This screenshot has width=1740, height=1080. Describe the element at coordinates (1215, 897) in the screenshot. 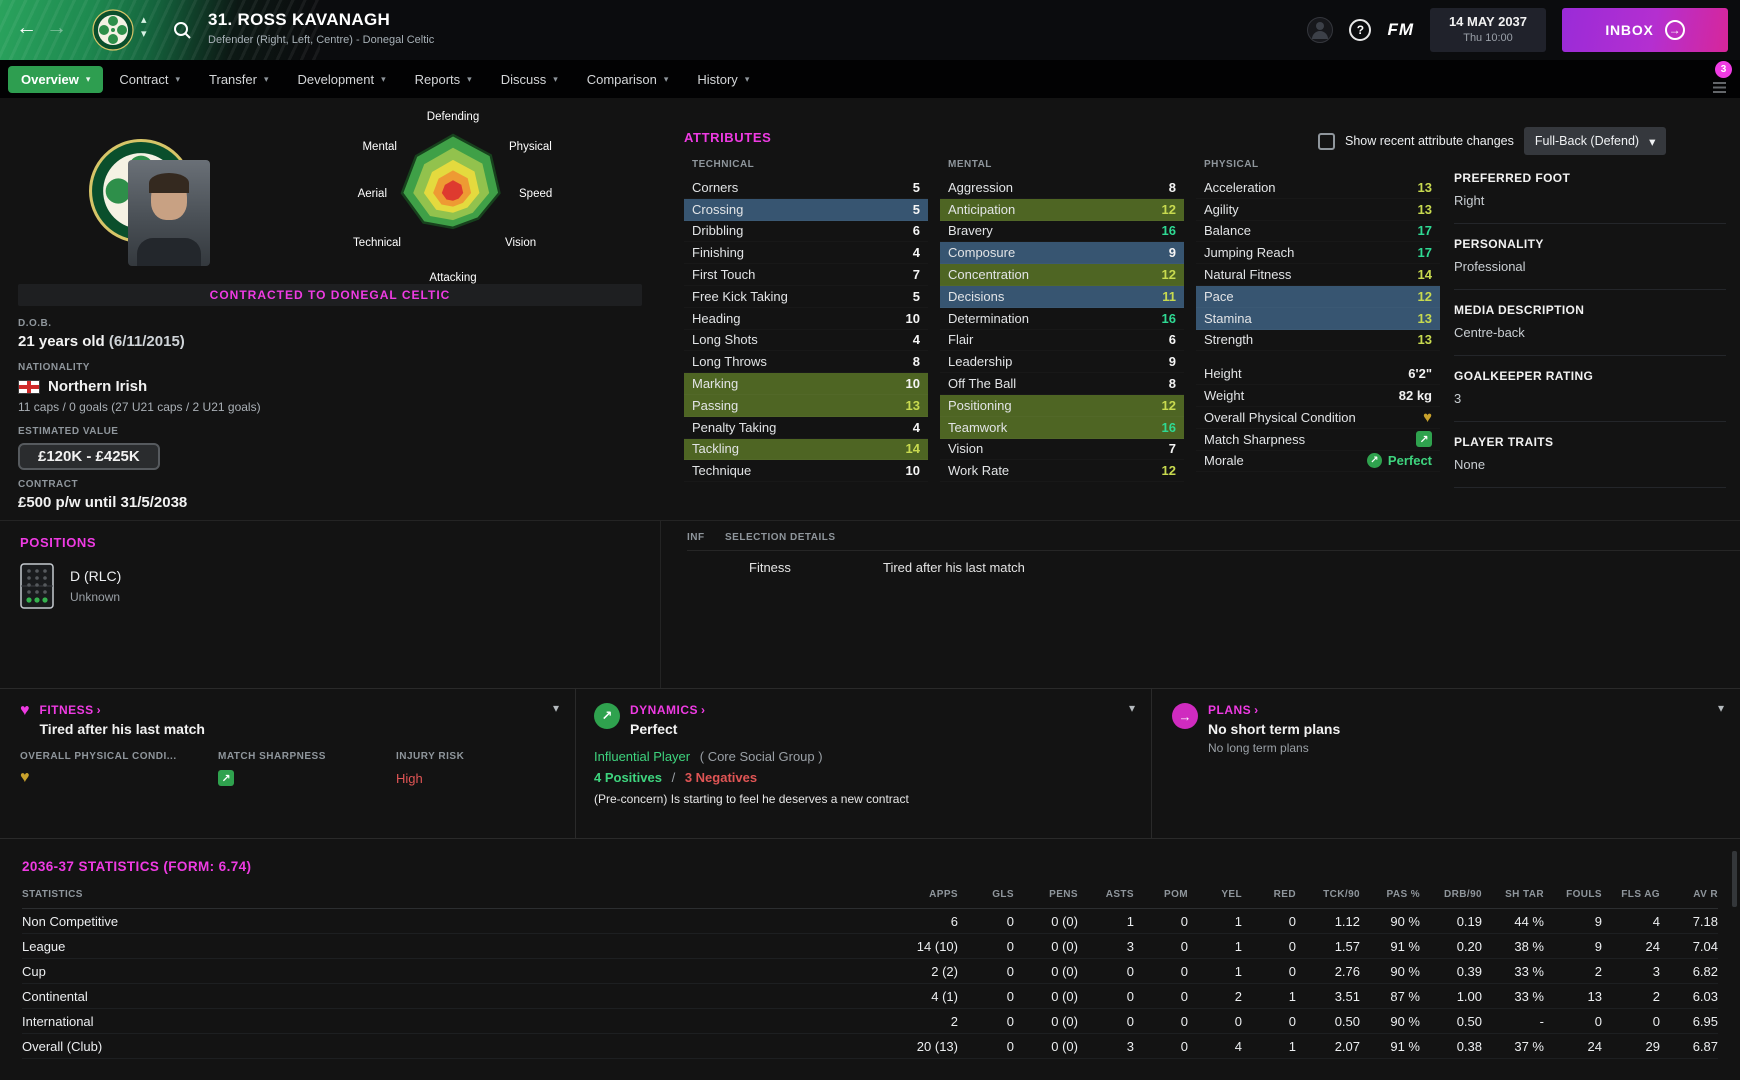

I see `stats-col-yel: YEL` at that location.